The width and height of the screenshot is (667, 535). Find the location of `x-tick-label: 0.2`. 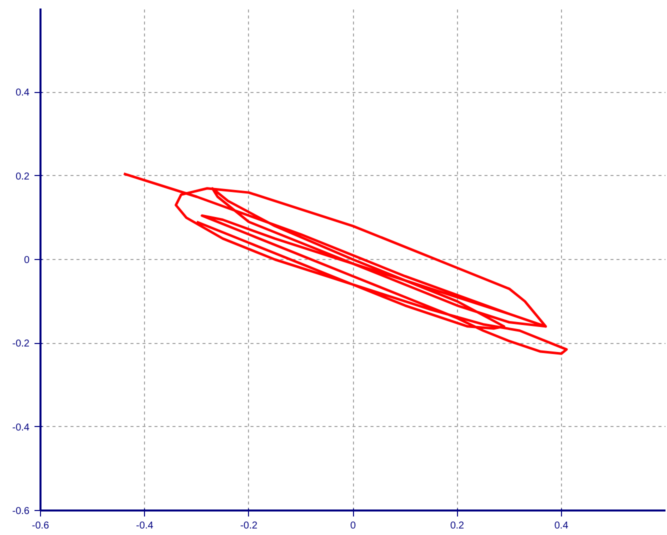

x-tick-label: 0.2 is located at coordinates (457, 526).